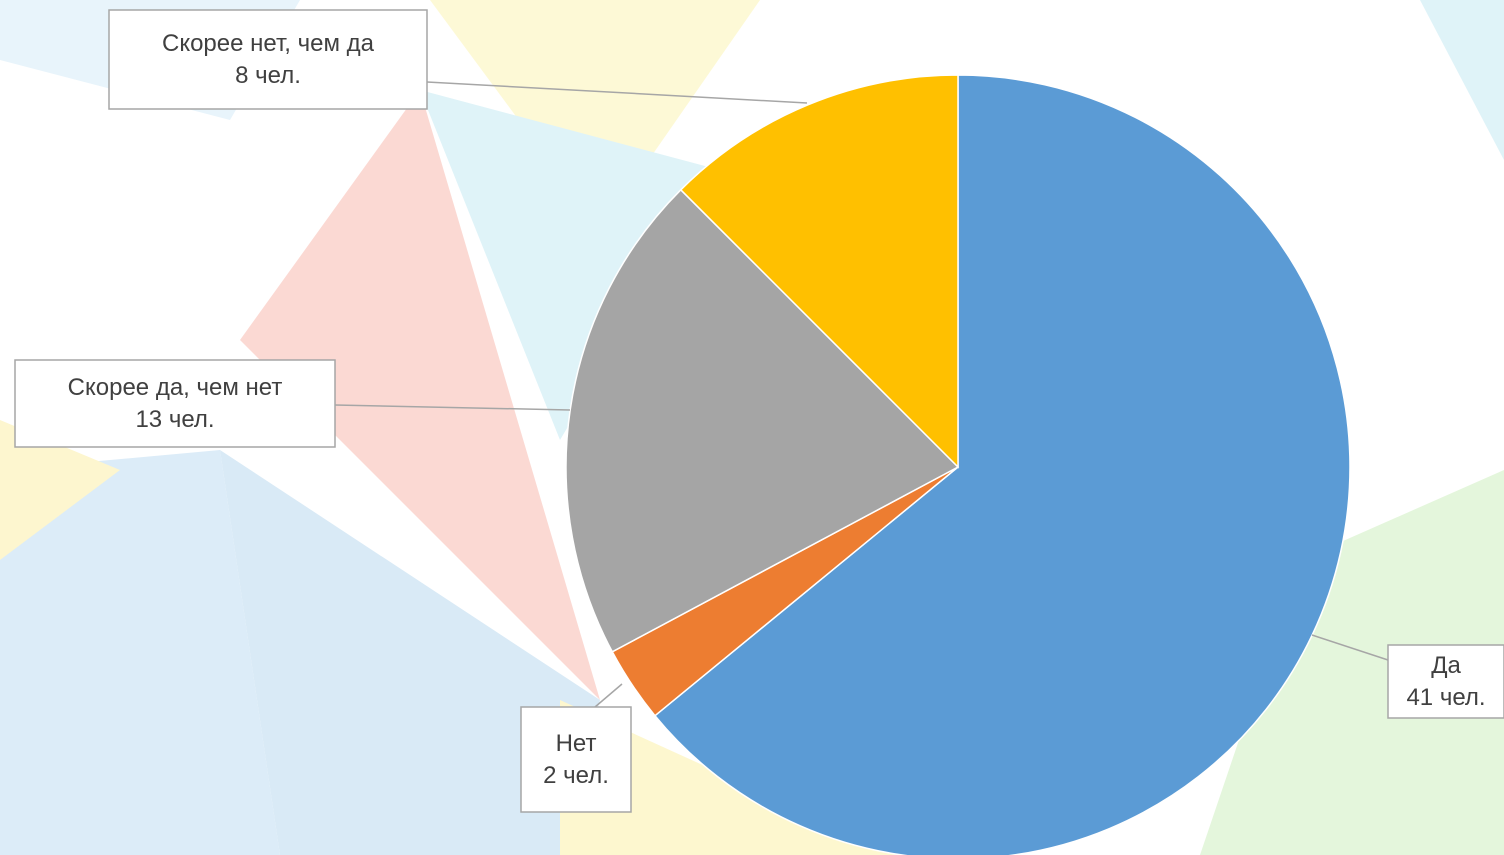 The height and width of the screenshot is (855, 1504). What do you see at coordinates (1446, 665) in the screenshot?
I see `category-label: Да` at bounding box center [1446, 665].